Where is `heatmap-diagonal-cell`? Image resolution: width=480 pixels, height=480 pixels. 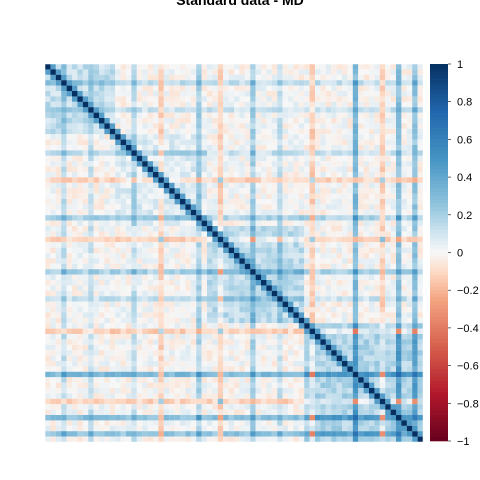 heatmap-diagonal-cell is located at coordinates (399, 418).